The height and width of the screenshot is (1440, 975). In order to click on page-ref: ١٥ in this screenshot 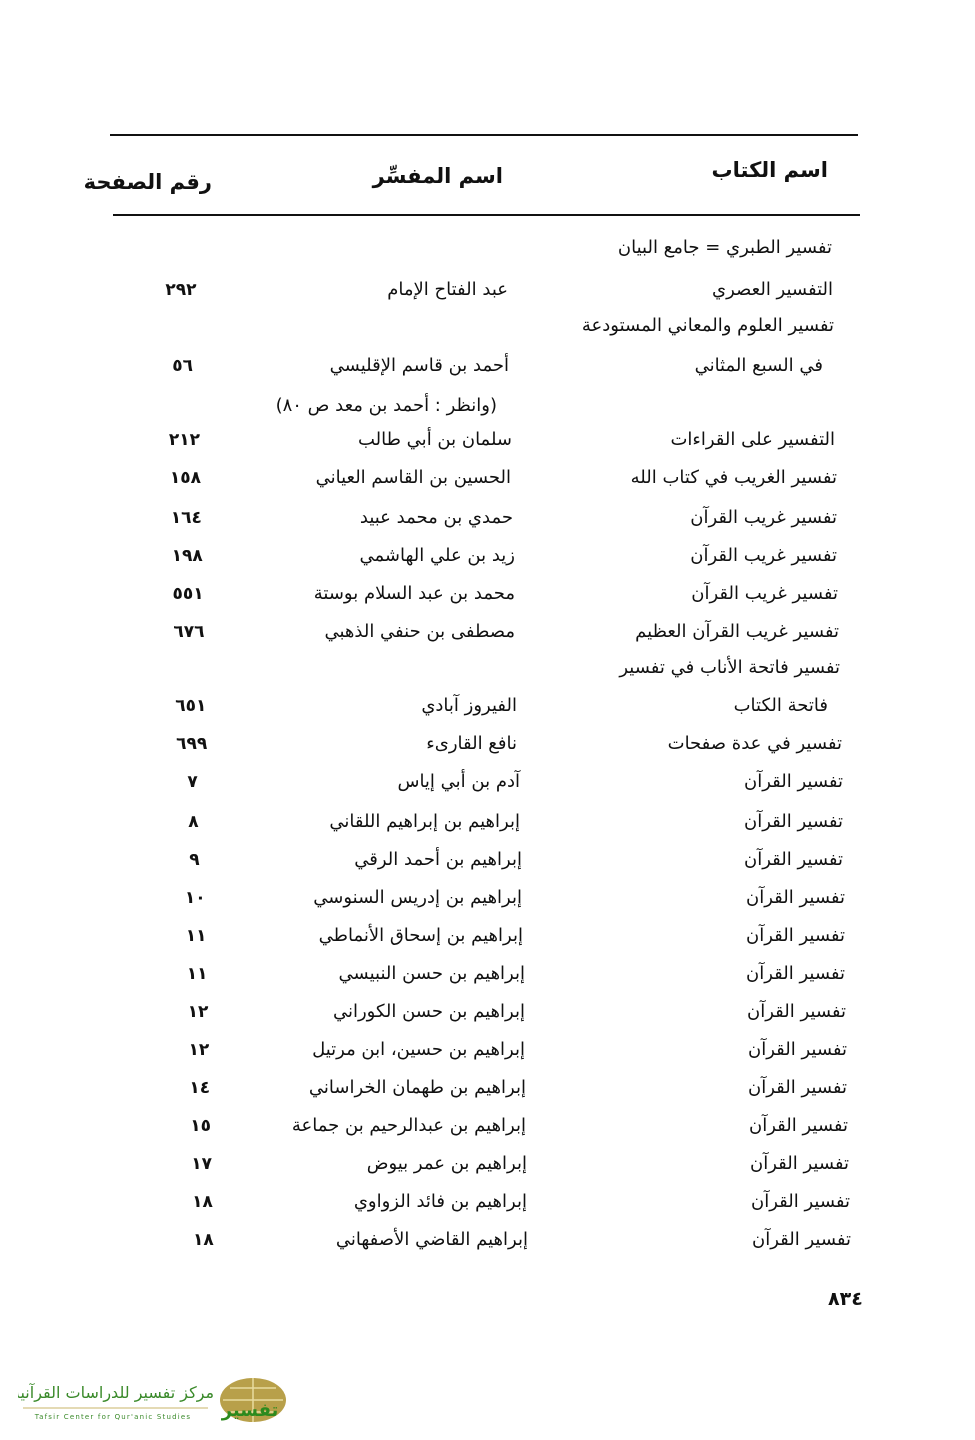, I will do `click(201, 1126)`.